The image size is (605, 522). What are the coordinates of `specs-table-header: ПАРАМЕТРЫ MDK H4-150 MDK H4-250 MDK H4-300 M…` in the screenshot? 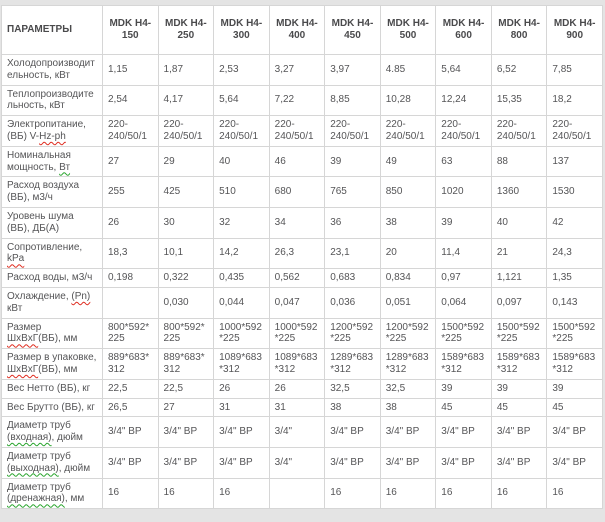 It's located at (302, 30).